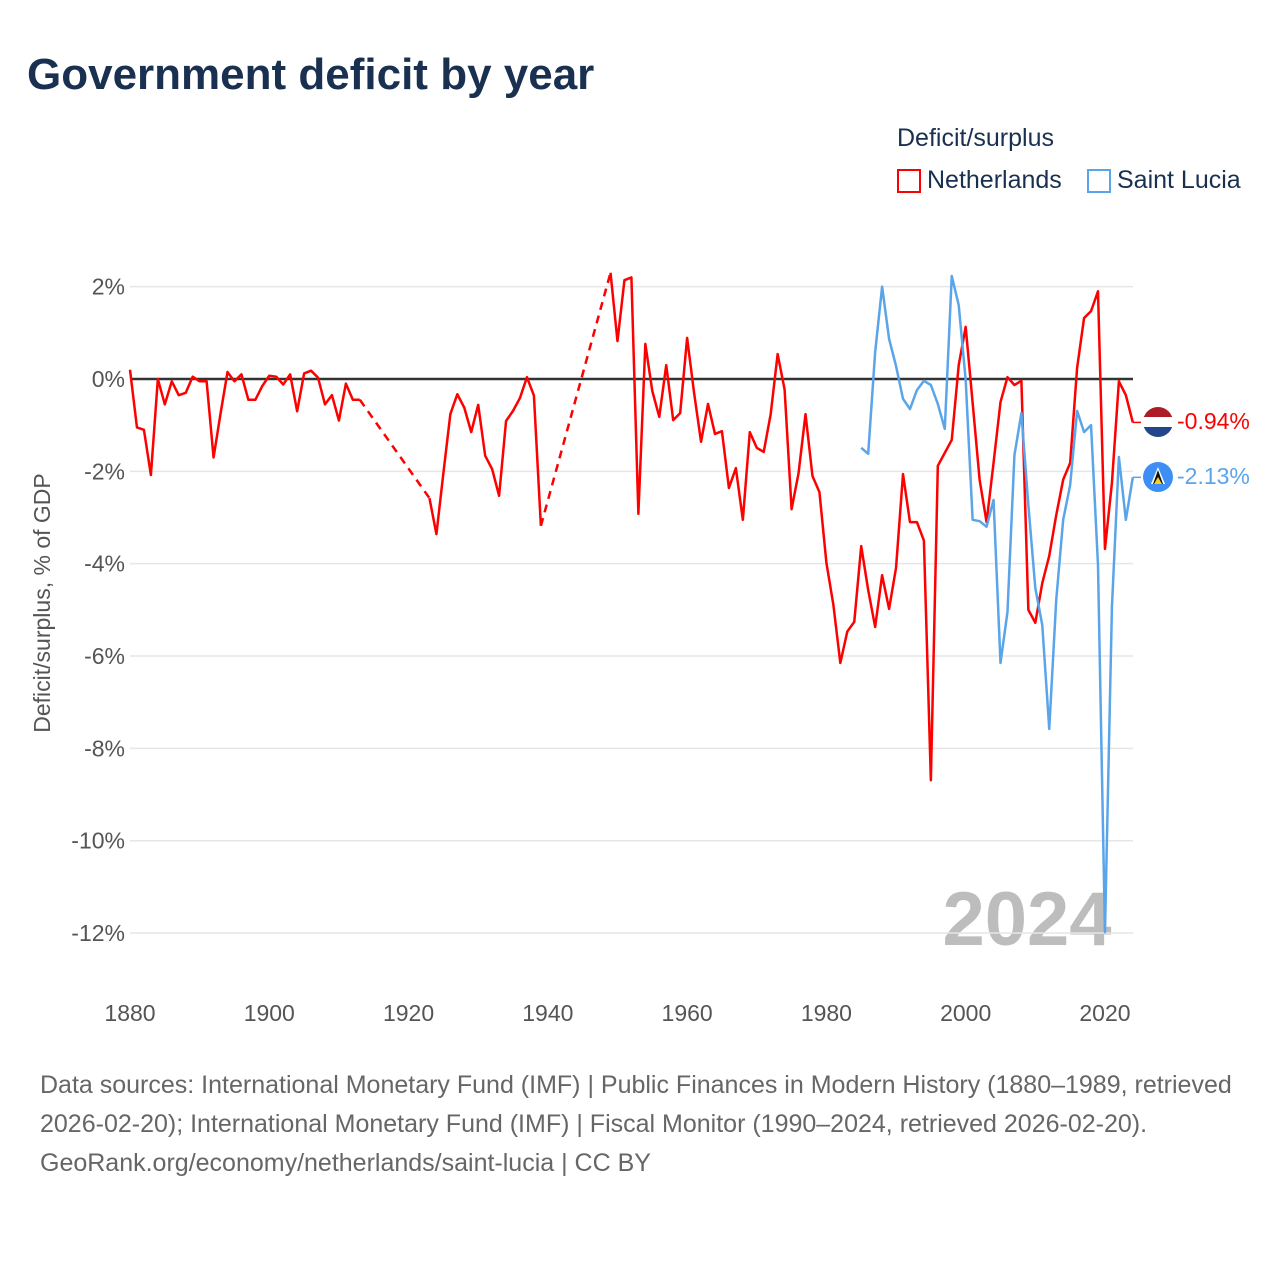 The width and height of the screenshot is (1280, 1280). I want to click on x-tick-label: 1940, so click(547, 1013).